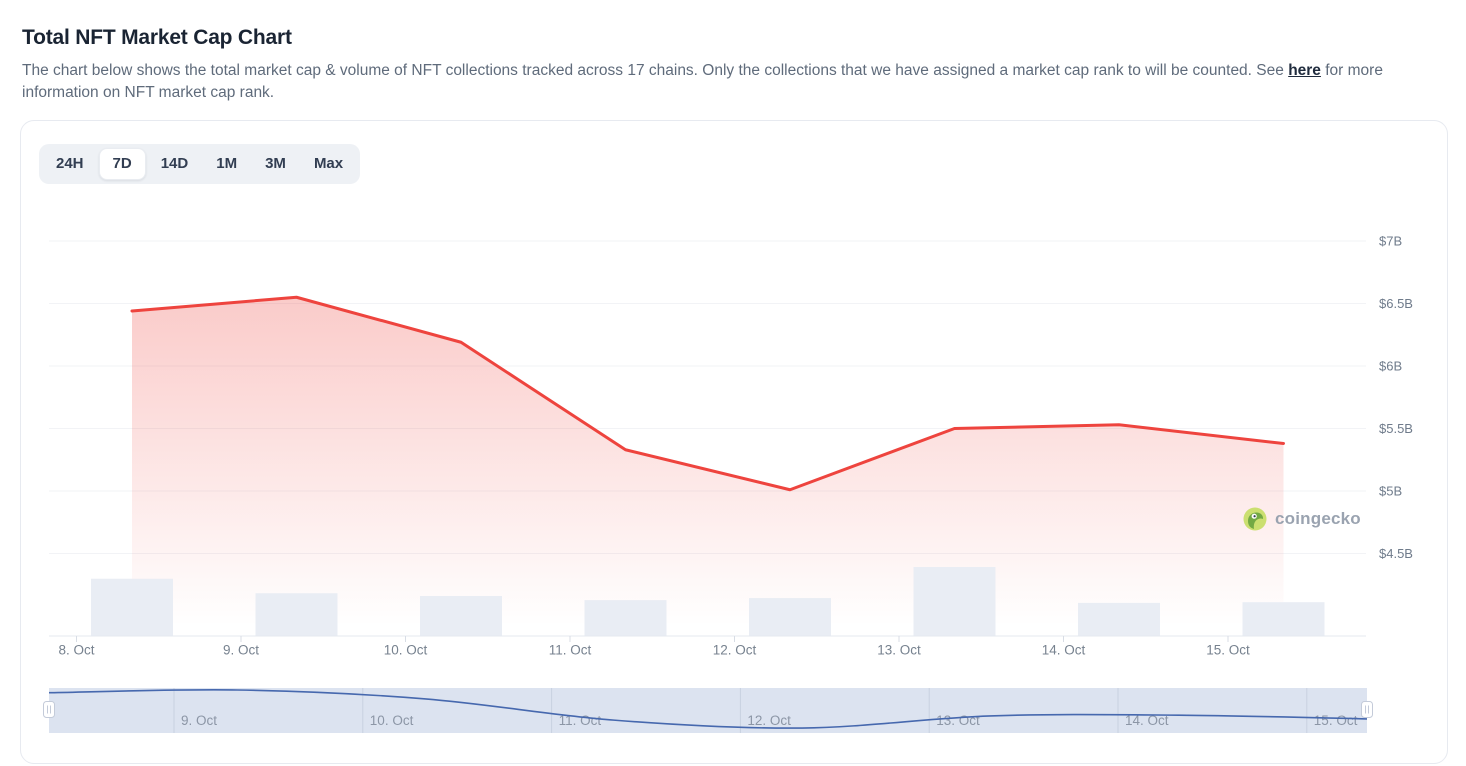  I want to click on coingecko-gecko-icon, so click(1255, 519).